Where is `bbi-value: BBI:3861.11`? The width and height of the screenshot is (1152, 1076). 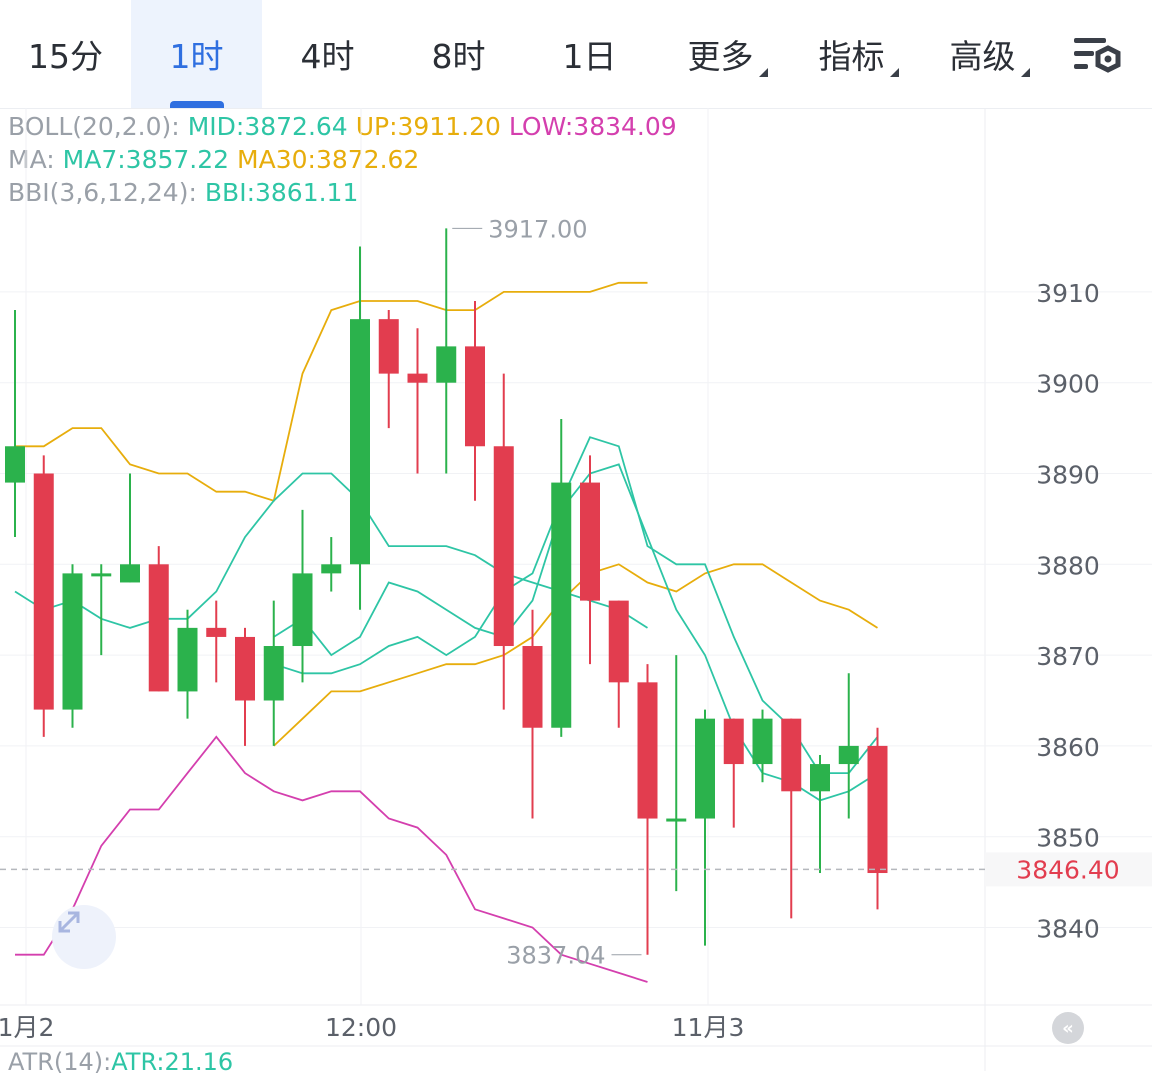 bbi-value: BBI:3861.11 is located at coordinates (281, 192).